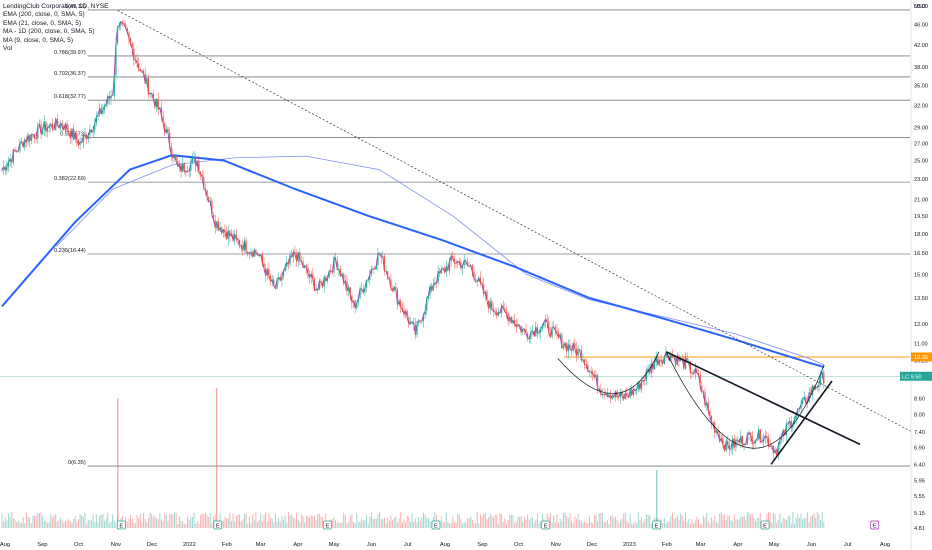  I want to click on legend-ema200: EMA (200, close, 0, SMA, 5), so click(44, 15).